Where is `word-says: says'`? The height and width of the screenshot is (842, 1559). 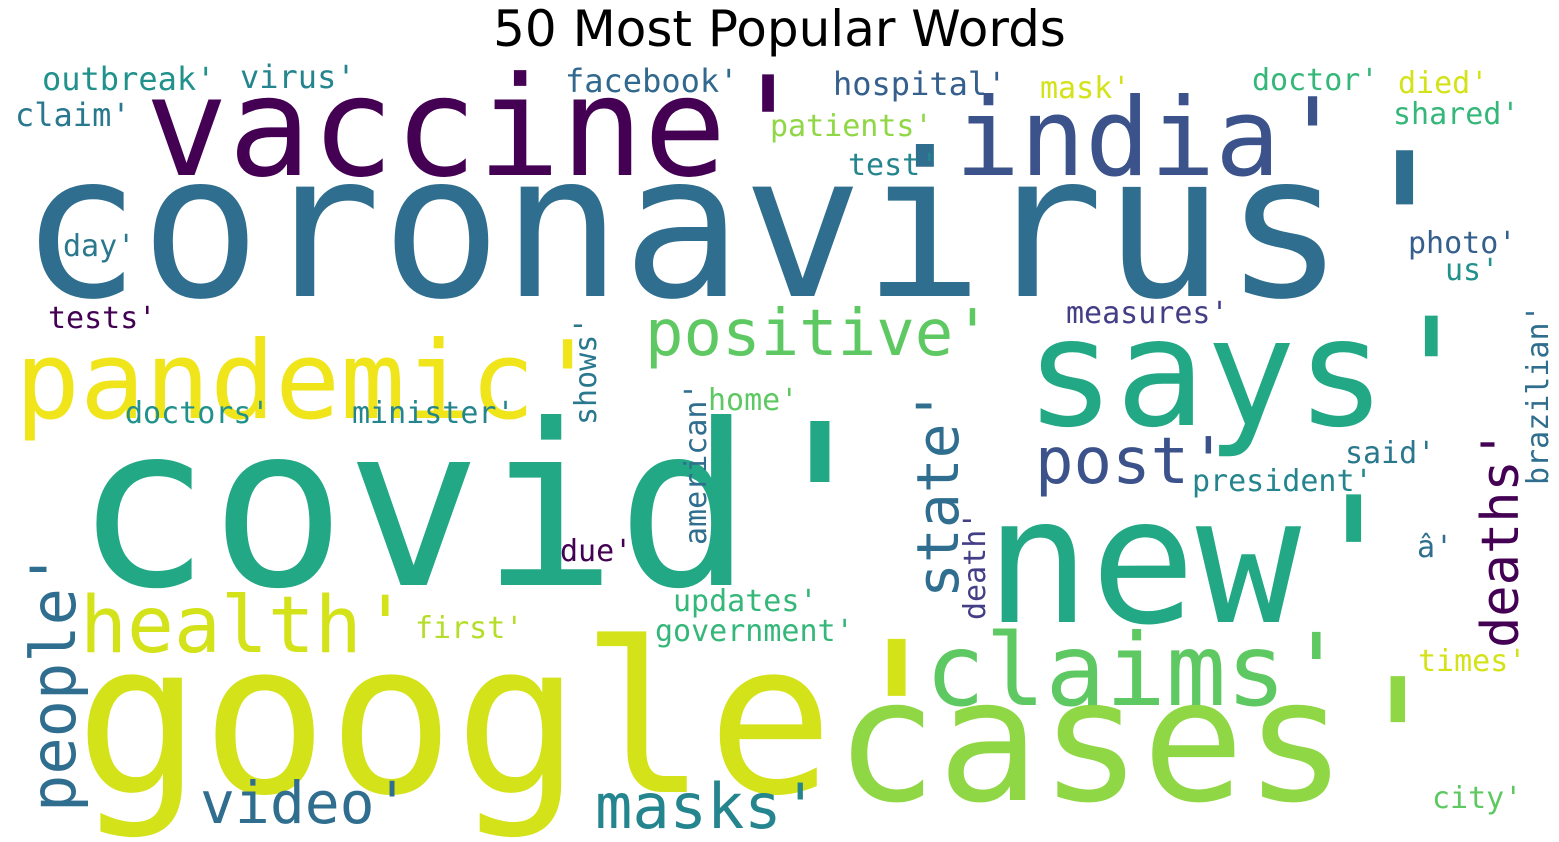 word-says: says' is located at coordinates (1251, 374).